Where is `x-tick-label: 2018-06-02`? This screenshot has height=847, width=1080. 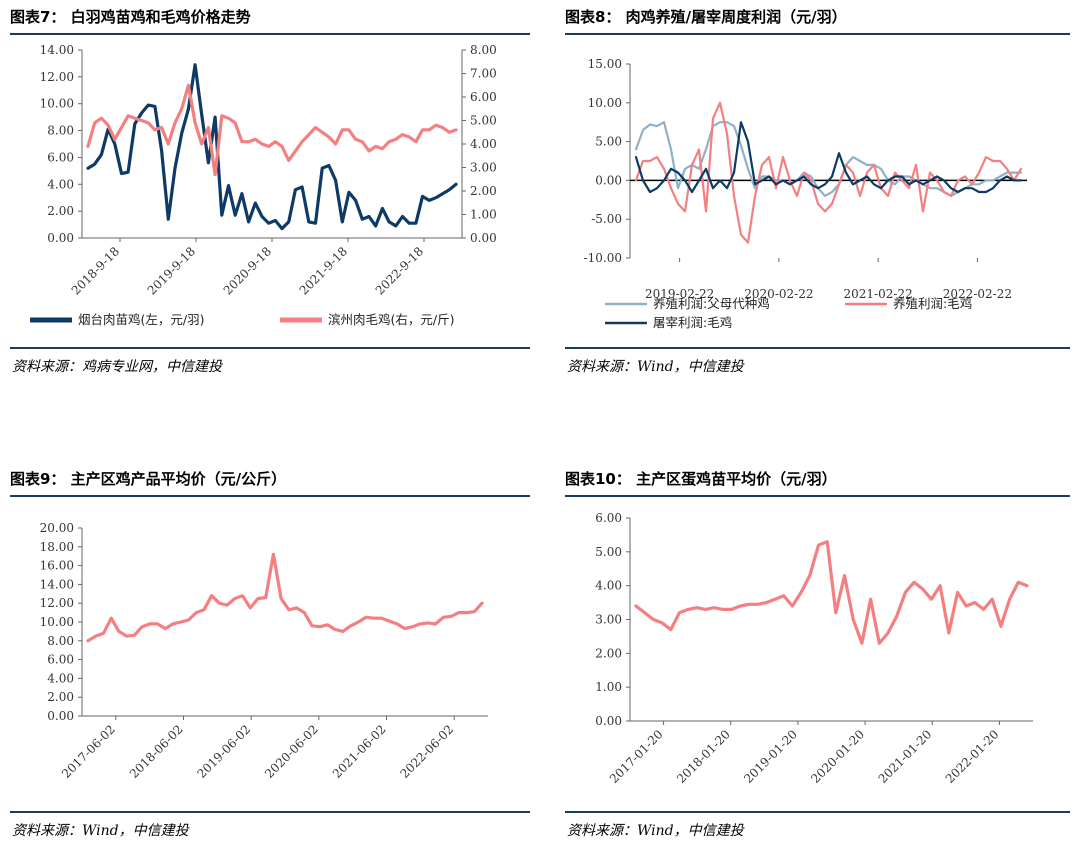 x-tick-label: 2018-06-02 is located at coordinates (156, 751).